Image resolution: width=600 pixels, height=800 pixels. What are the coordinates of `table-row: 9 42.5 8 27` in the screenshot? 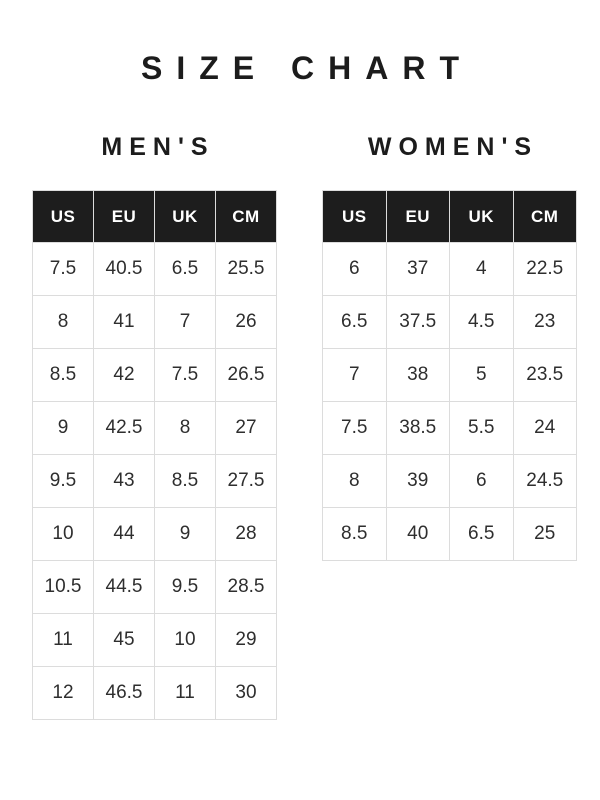 It's located at (154, 428).